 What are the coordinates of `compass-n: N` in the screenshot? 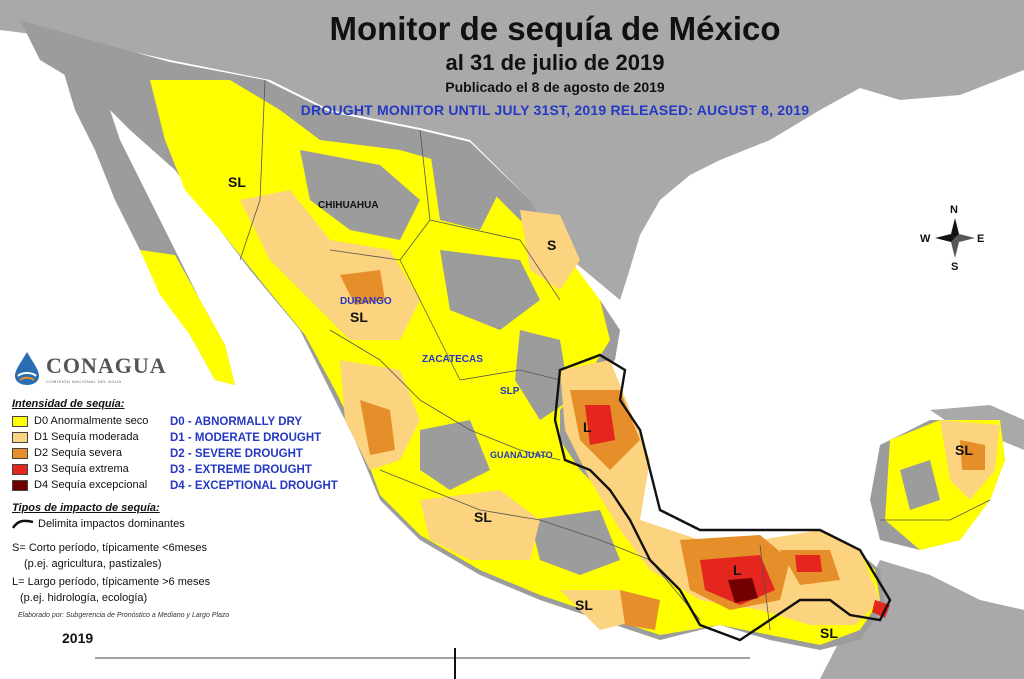 It's located at (954, 210).